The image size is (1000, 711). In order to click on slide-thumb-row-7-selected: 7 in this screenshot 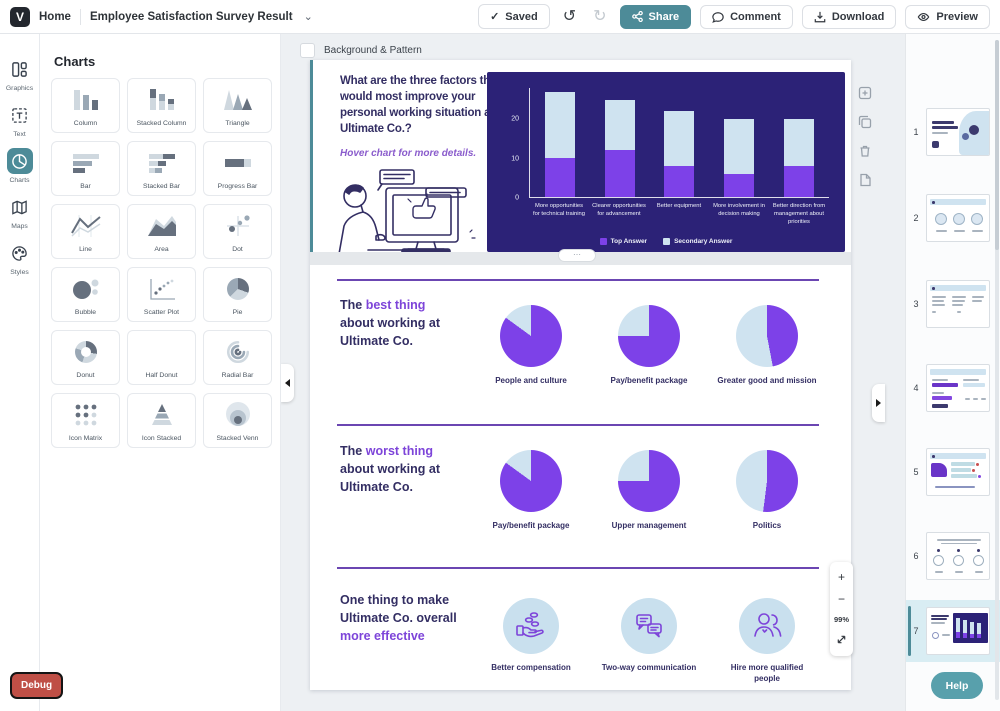, I will do `click(953, 631)`.